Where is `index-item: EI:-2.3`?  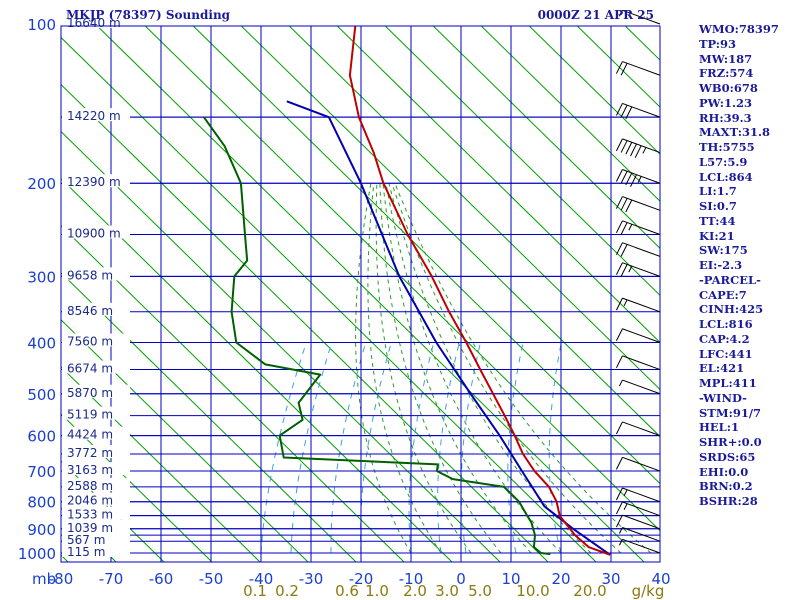
index-item: EI:-2.3 is located at coordinates (721, 265).